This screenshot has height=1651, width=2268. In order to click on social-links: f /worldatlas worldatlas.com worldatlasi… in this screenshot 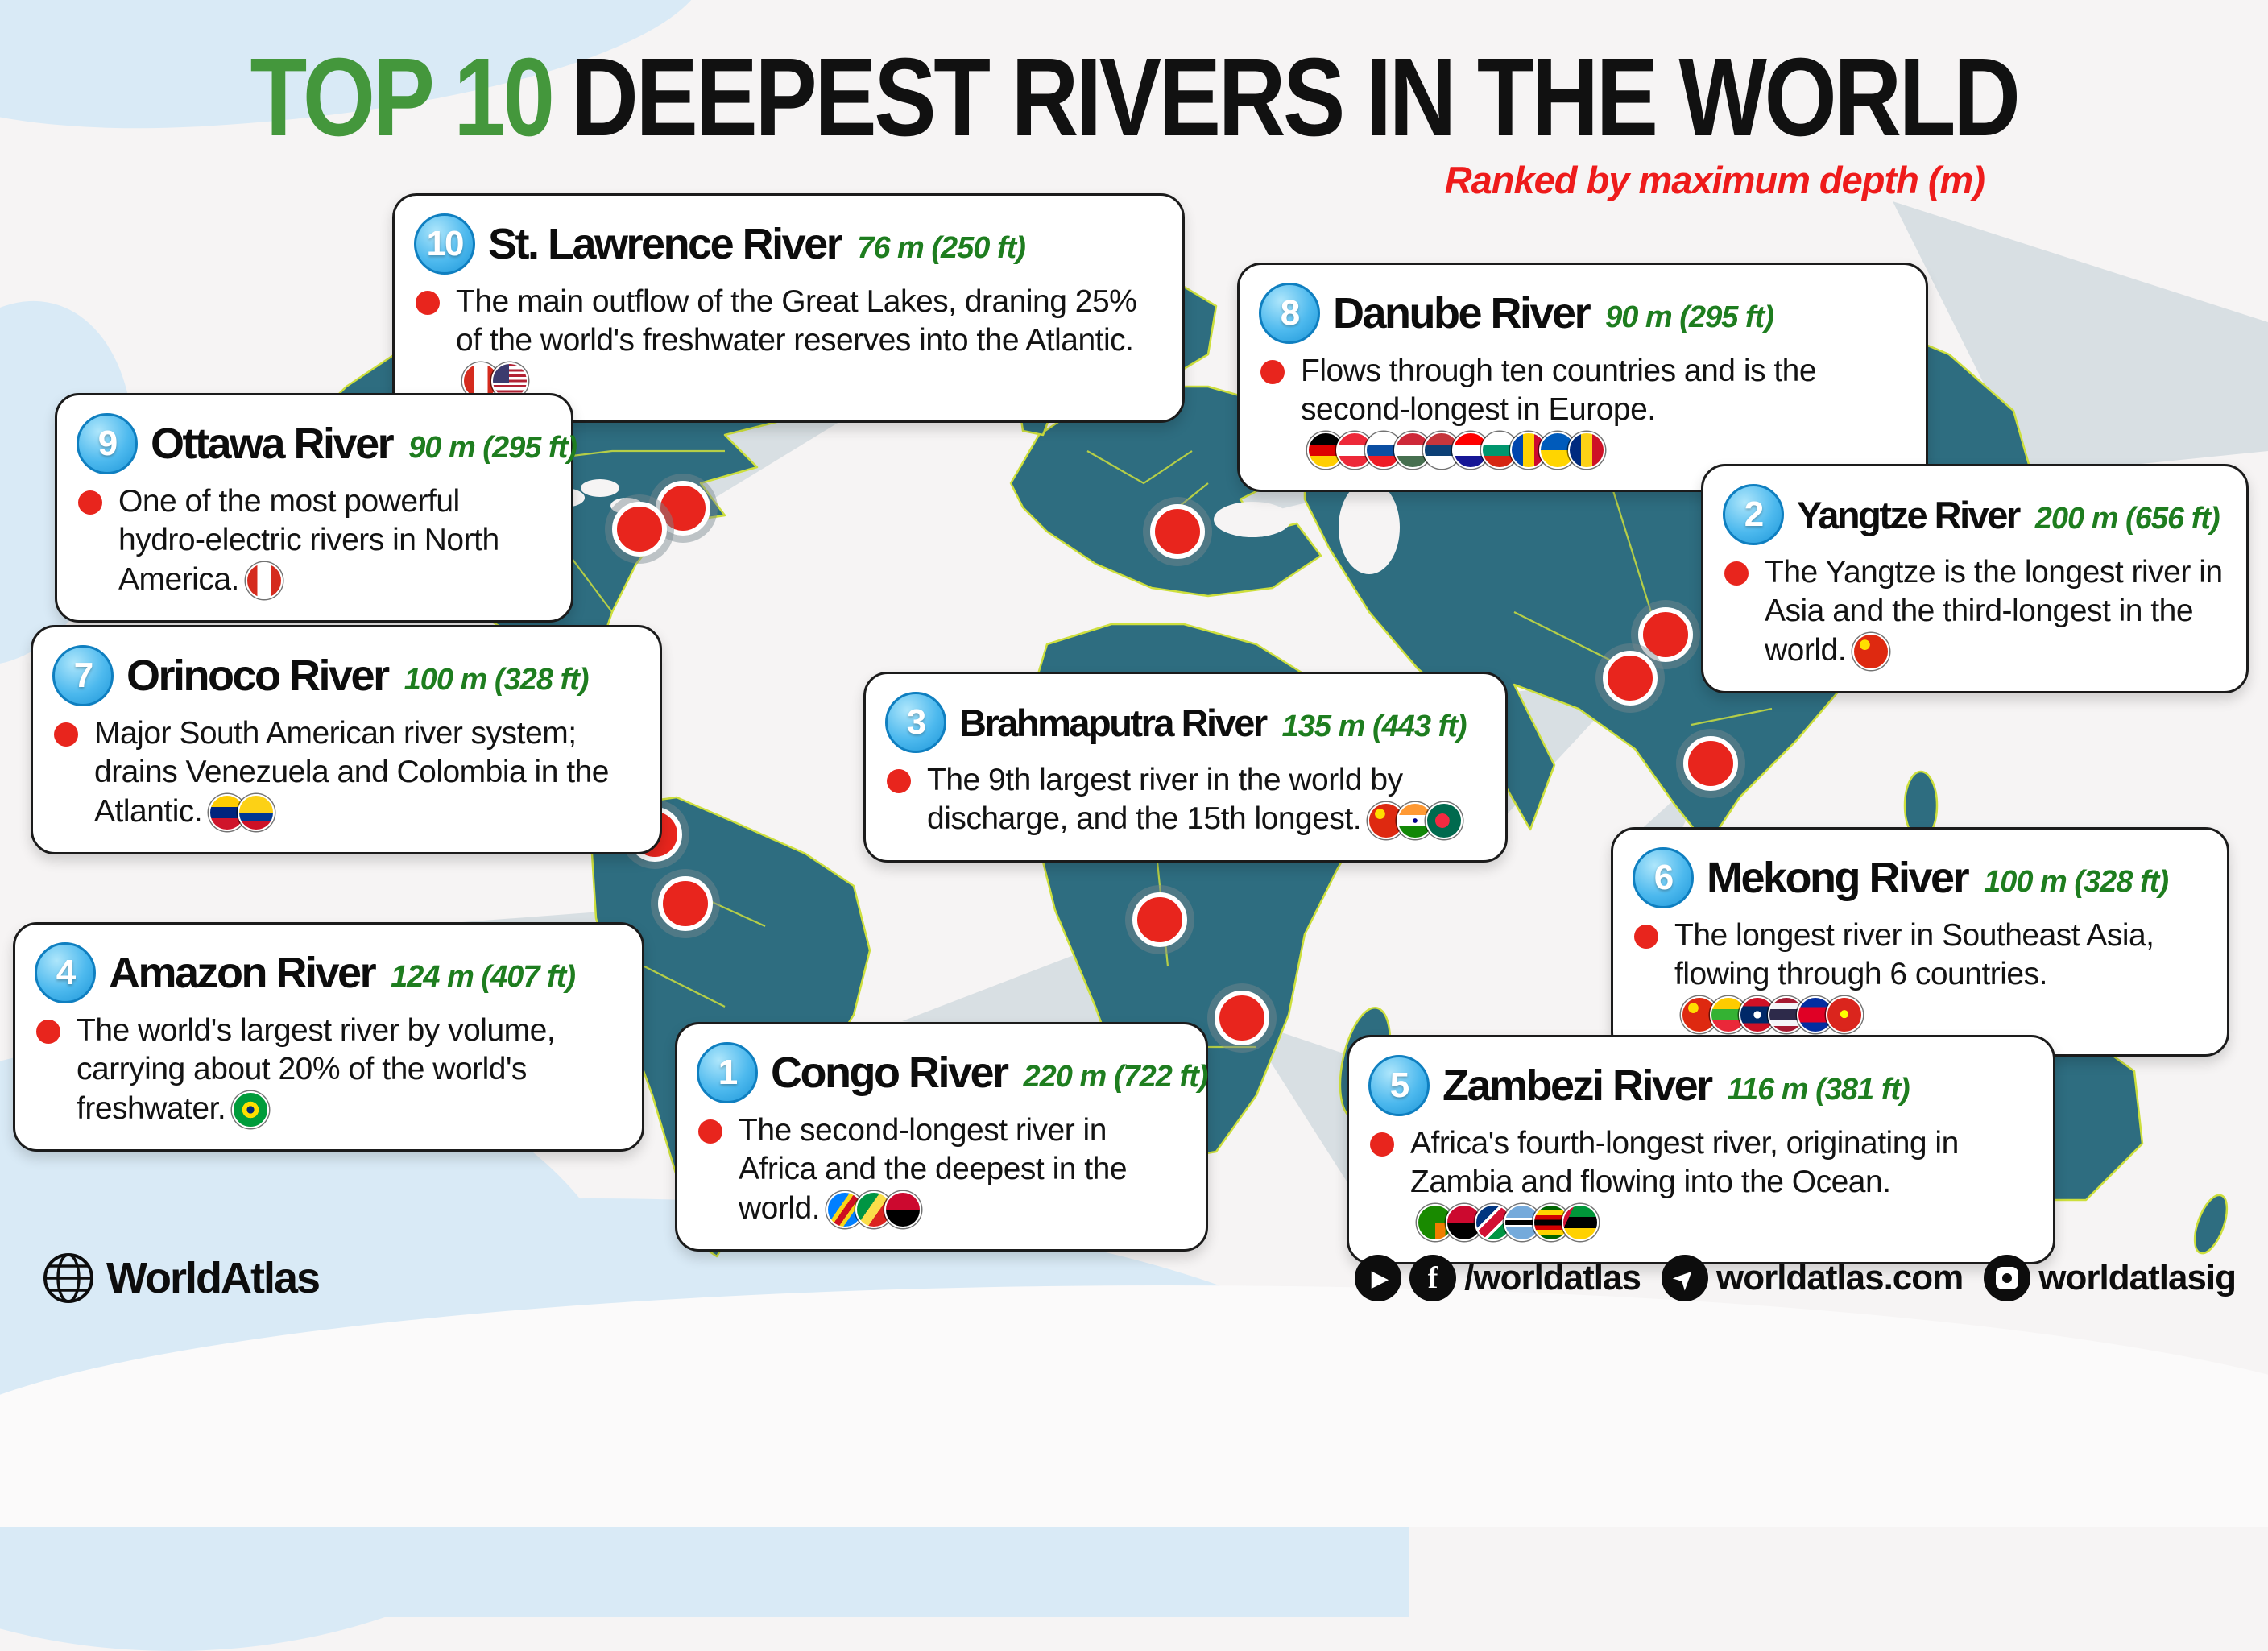, I will do `click(1796, 1278)`.